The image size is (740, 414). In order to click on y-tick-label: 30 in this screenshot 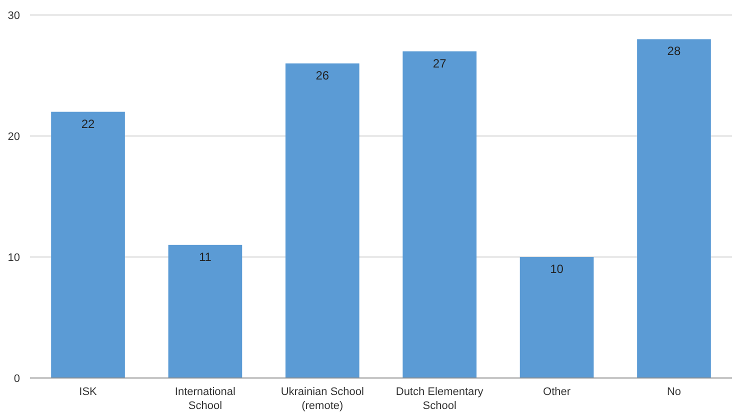, I will do `click(14, 16)`.